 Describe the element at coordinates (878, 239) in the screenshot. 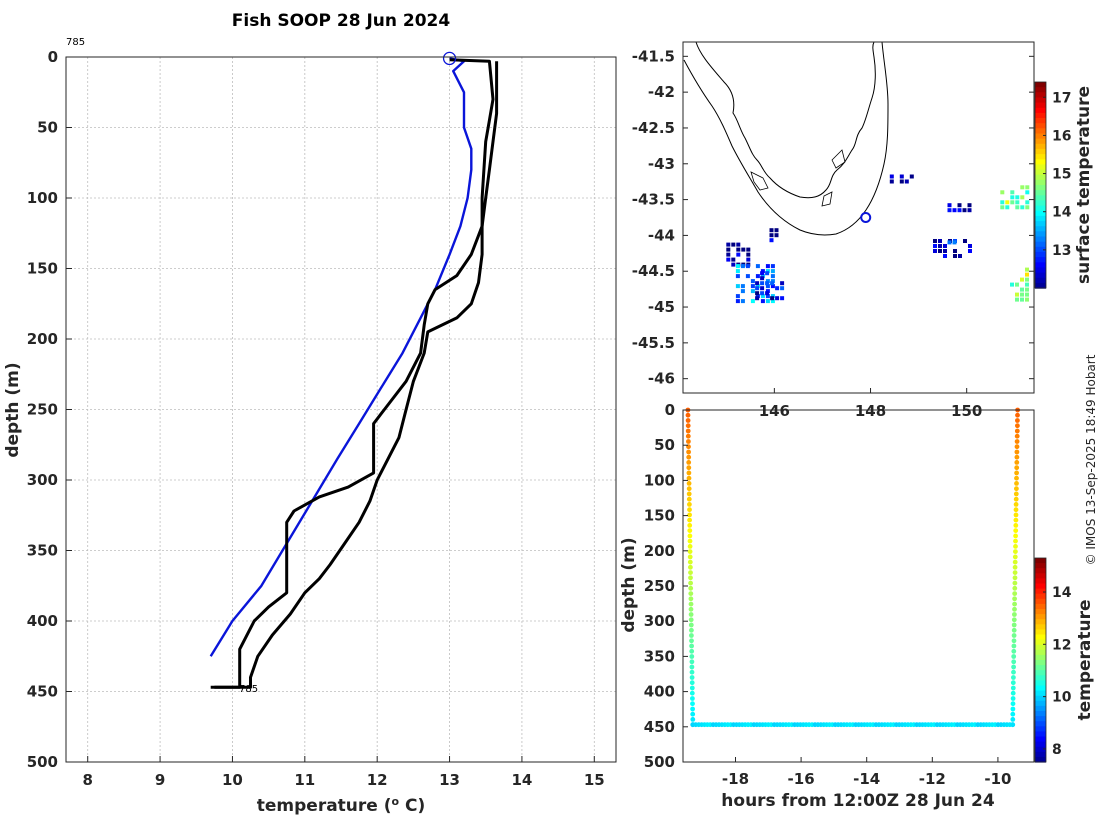

I see `map-sst-cells` at that location.